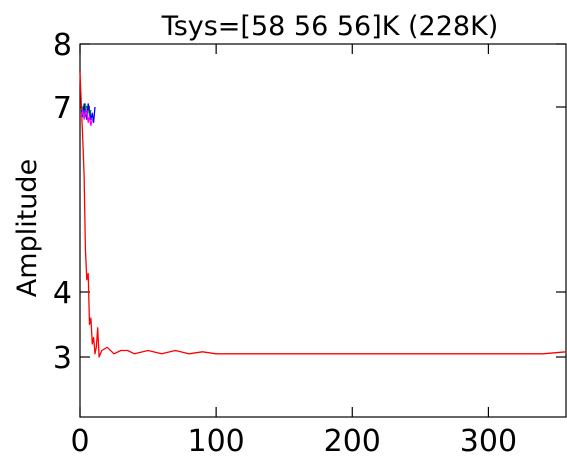  I want to click on x-tick-label: 0, so click(79, 441).